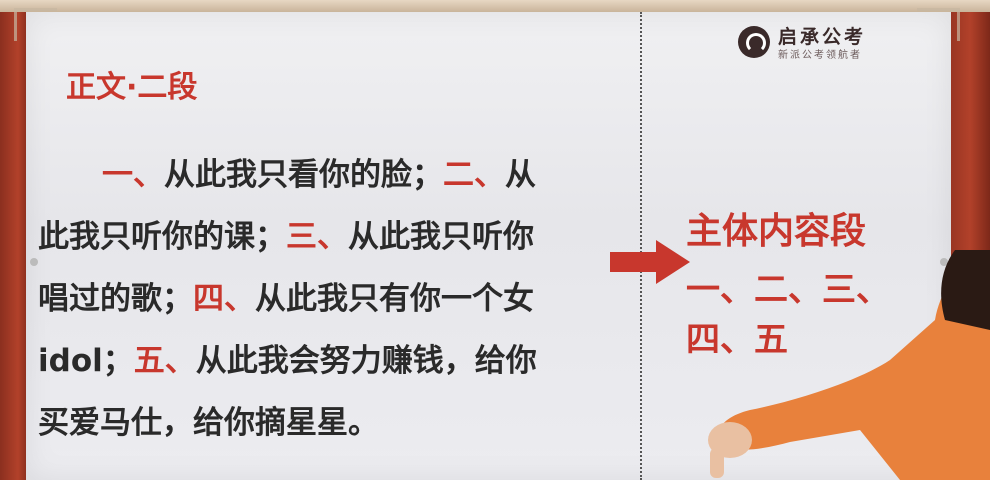  What do you see at coordinates (303, 175) in the screenshot?
I see `paragraph-fragment: 从此我只看你的脸；` at bounding box center [303, 175].